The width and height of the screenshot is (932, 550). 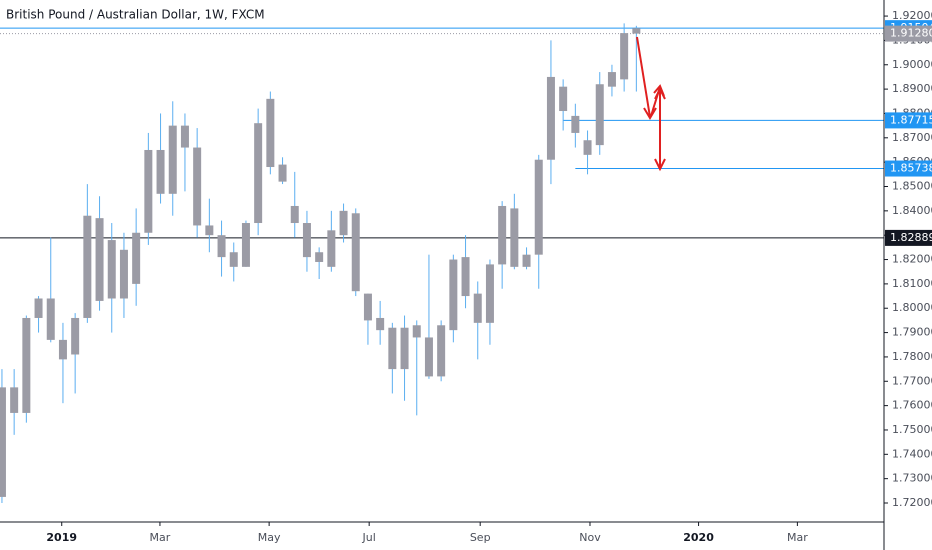 I want to click on y-tick-label: 1.92000, so click(x=912, y=15).